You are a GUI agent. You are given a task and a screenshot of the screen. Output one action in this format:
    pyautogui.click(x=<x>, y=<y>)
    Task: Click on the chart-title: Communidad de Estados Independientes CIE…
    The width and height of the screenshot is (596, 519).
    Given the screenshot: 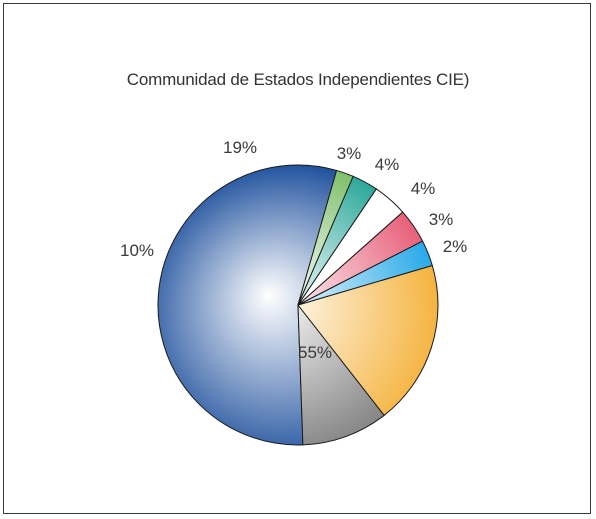 What is the action you would take?
    pyautogui.click(x=298, y=79)
    